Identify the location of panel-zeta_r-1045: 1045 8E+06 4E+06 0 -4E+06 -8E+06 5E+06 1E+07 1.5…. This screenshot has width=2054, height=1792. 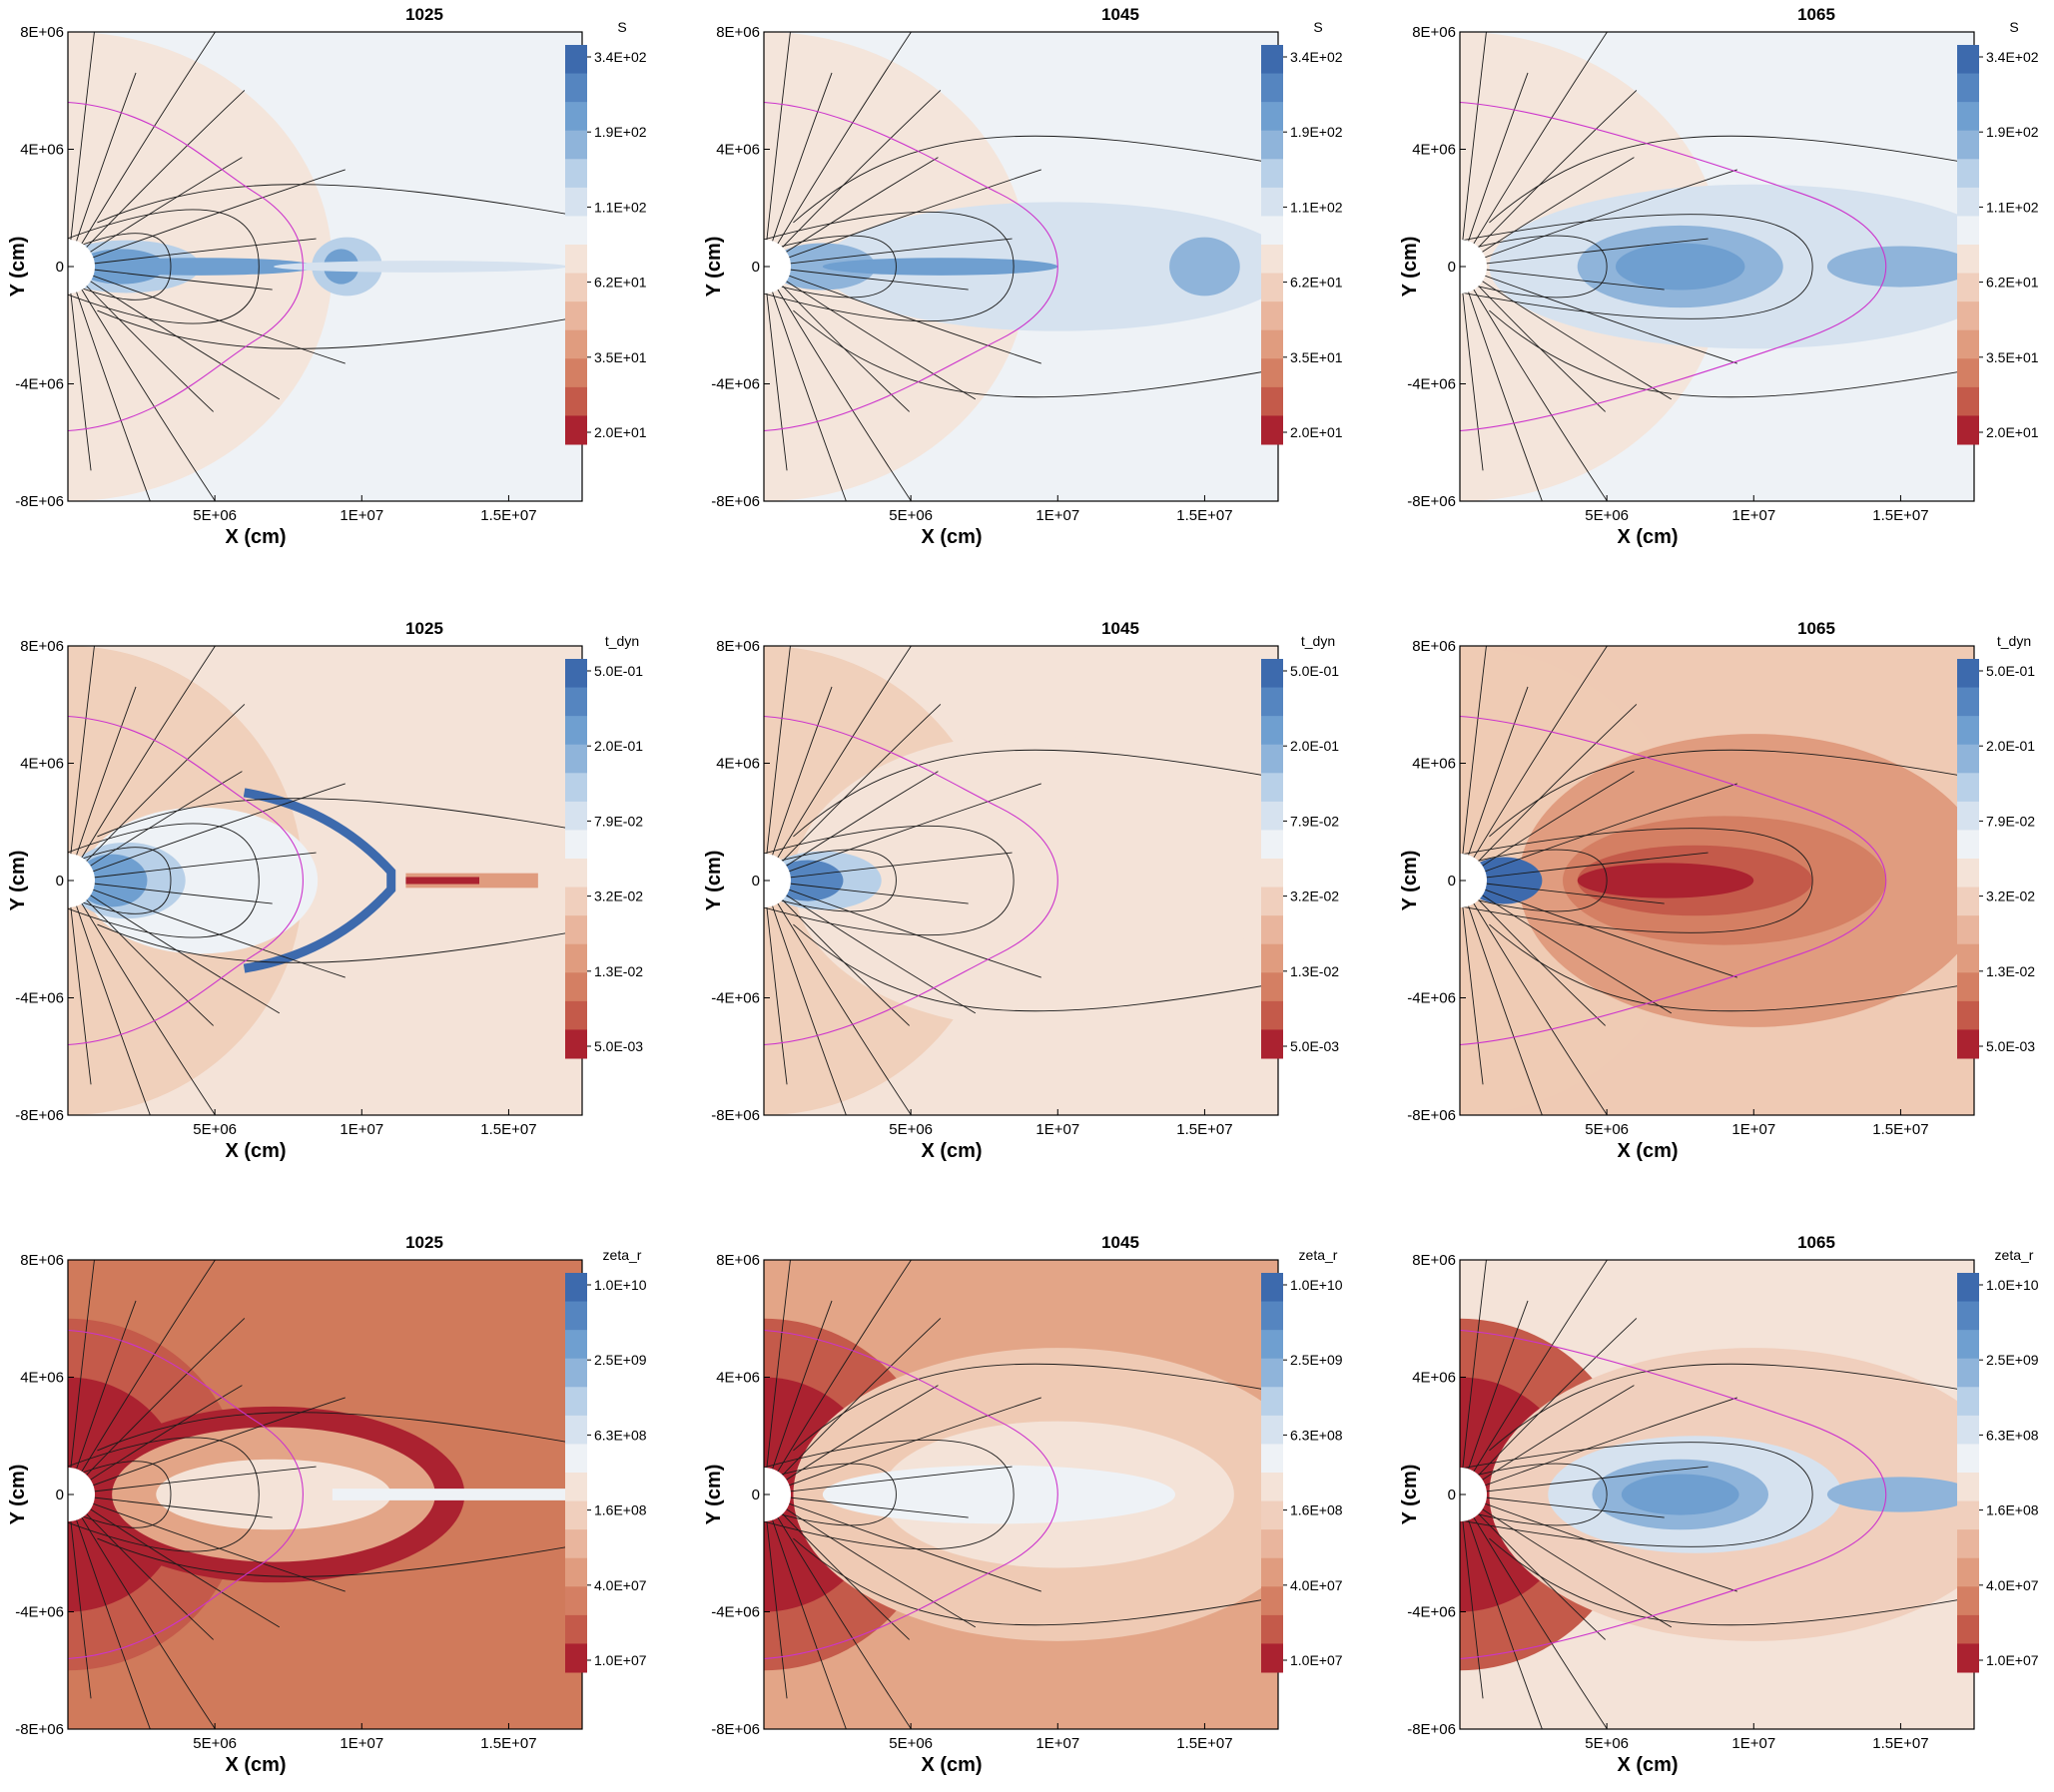
(1023, 1504).